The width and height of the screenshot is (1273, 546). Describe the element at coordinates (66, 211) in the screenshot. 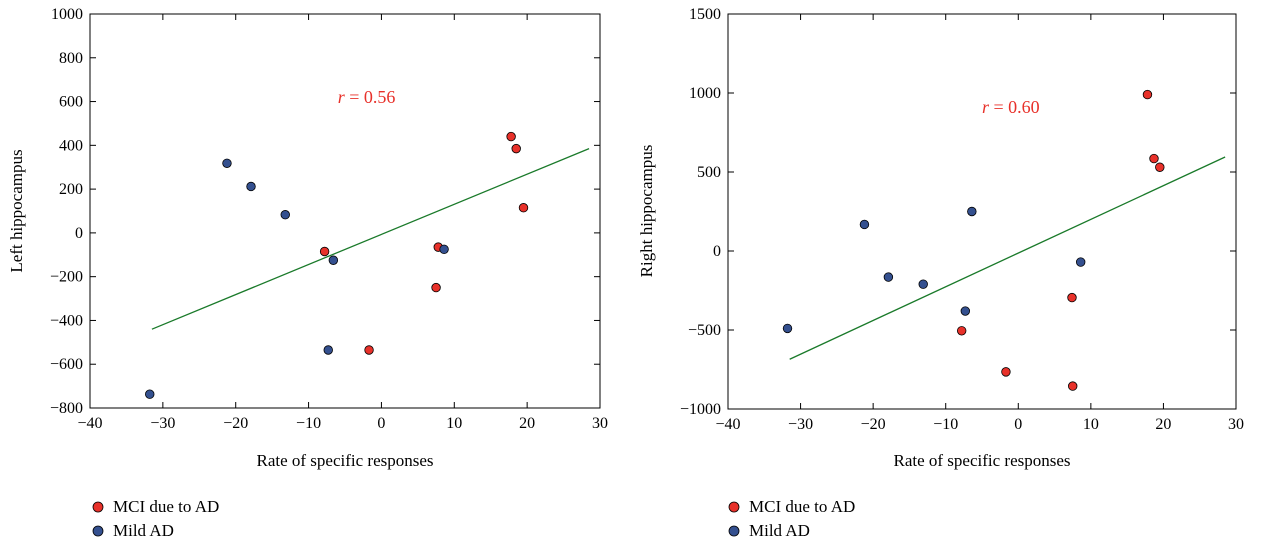

I see `y-tick-labels: −800 −600 −400 −200 0 200 400 600 800 1000` at that location.